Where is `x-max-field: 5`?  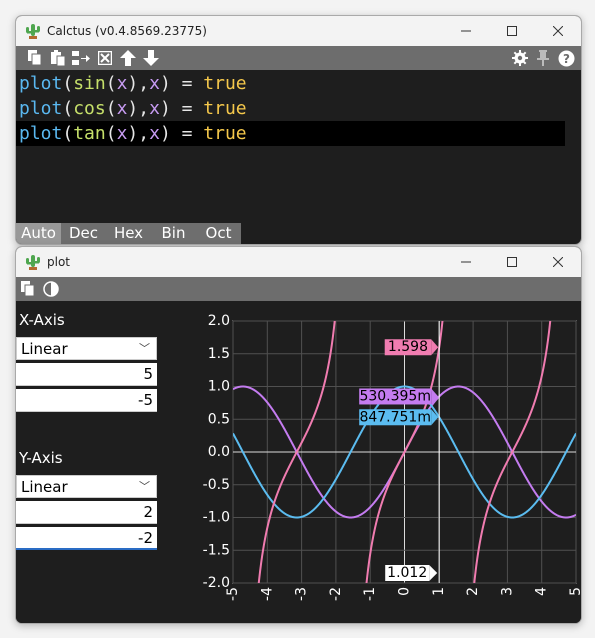 x-max-field: 5 is located at coordinates (86, 374).